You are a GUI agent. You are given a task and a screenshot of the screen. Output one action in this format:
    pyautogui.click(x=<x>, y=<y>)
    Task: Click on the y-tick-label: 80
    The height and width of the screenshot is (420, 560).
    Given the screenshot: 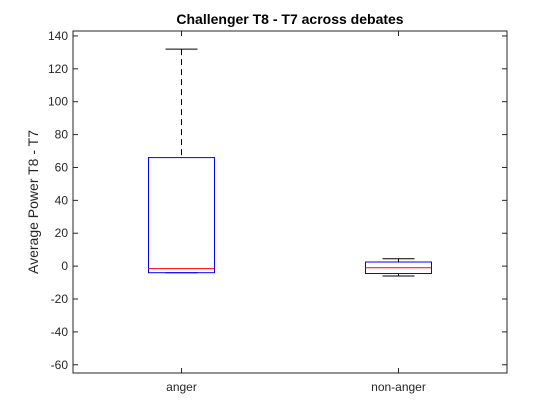 What is the action you would take?
    pyautogui.click(x=62, y=135)
    